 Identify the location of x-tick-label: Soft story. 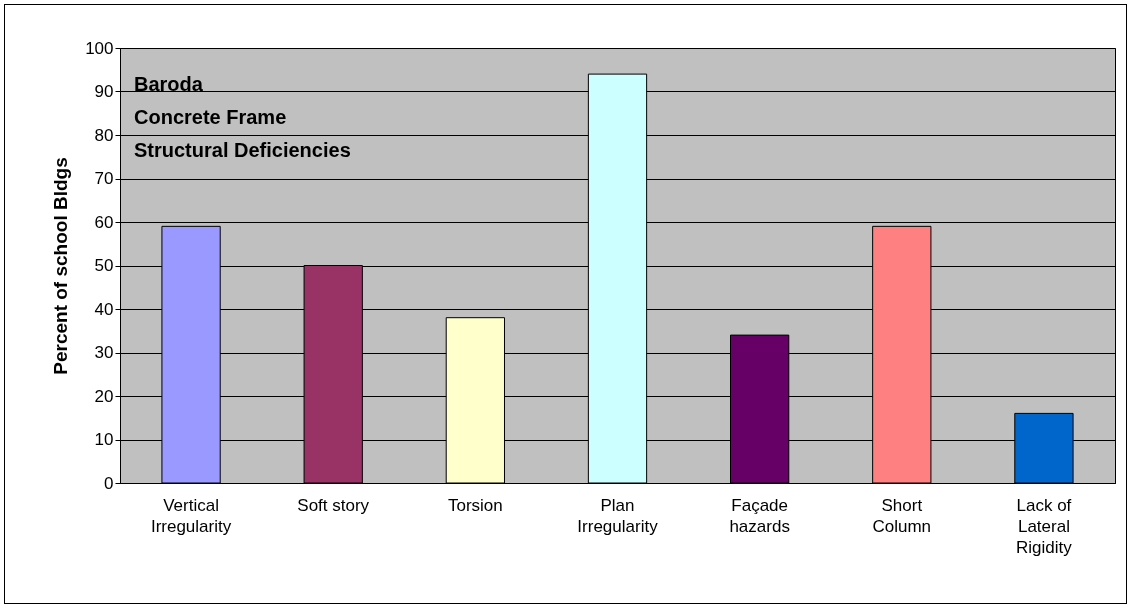
(333, 505).